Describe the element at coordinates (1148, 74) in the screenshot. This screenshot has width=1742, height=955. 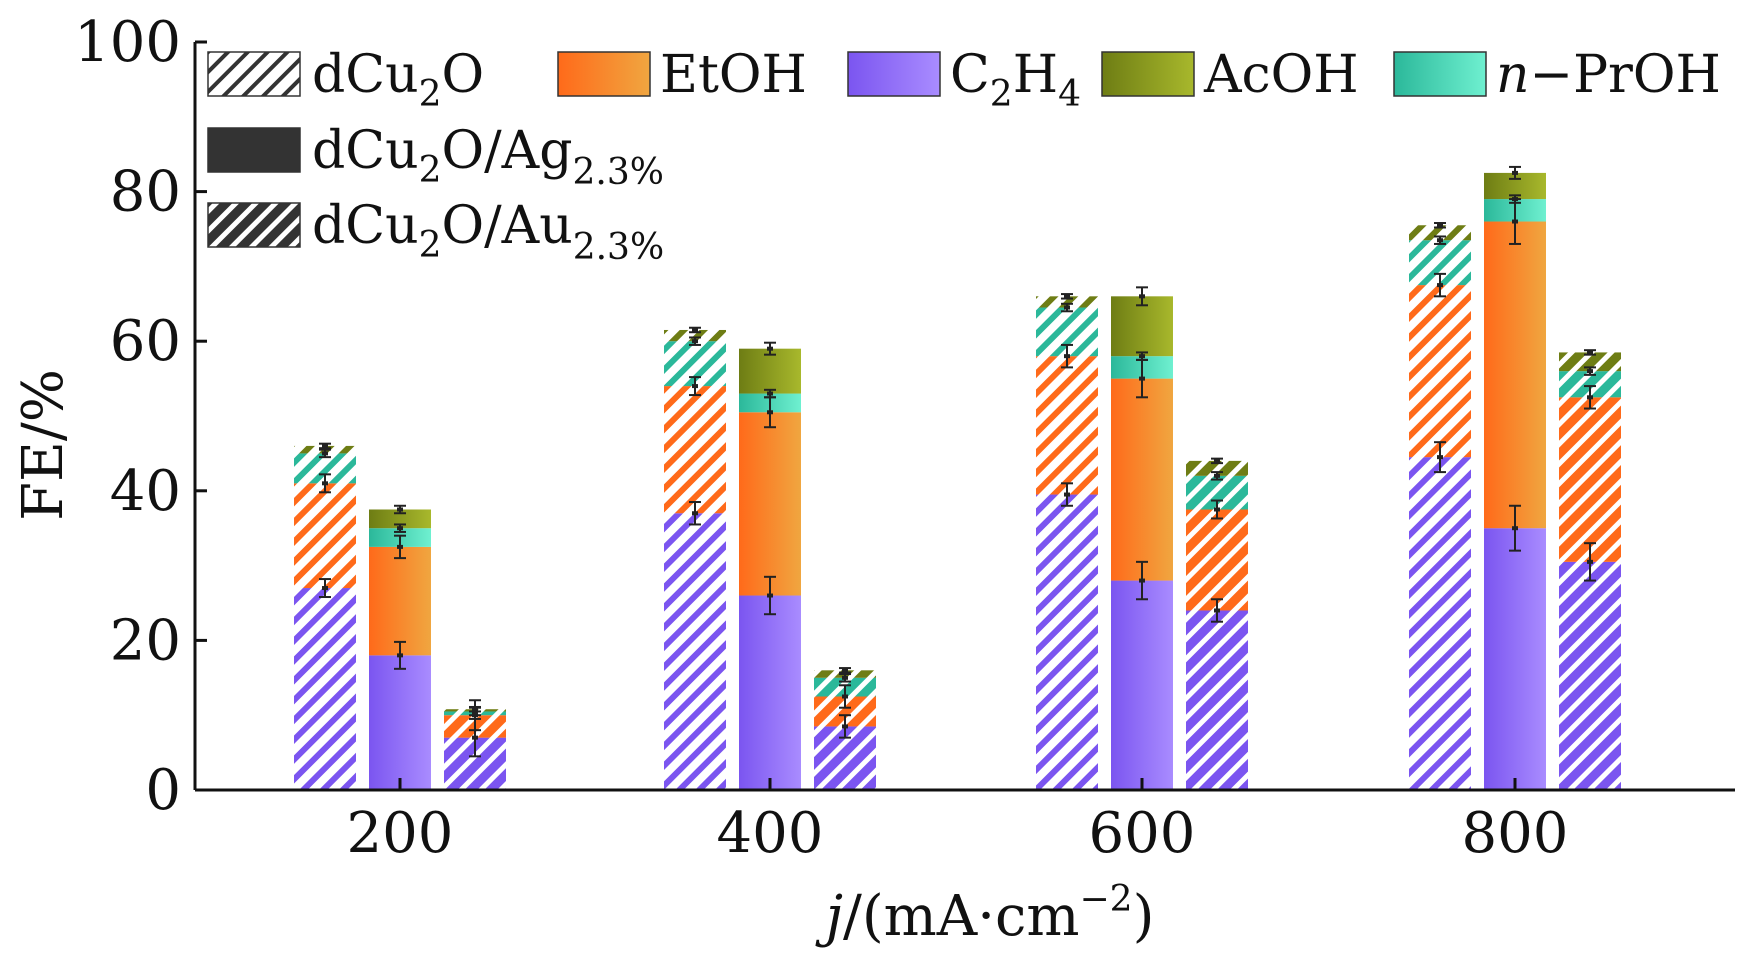
I see `legend-swatch-acoh` at that location.